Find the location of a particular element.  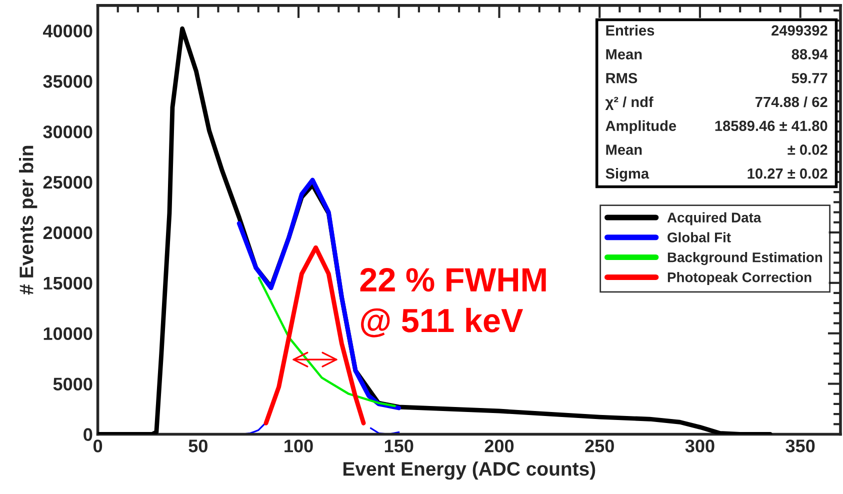

annotation: 22 % FWHM @ 511 keV is located at coordinates (453, 303).